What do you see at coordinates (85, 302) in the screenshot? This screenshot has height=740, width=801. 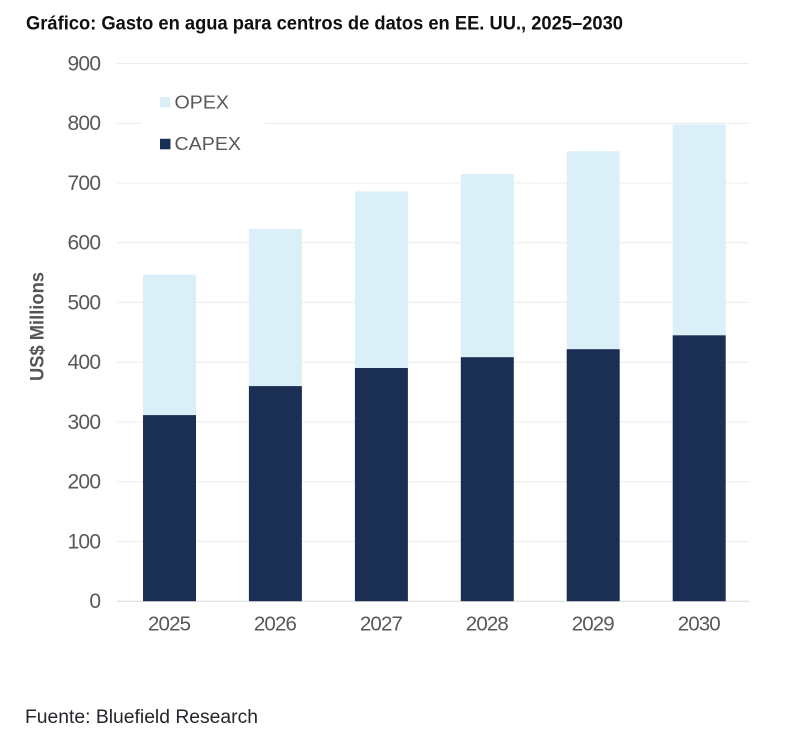 I see `svg-text: 500` at bounding box center [85, 302].